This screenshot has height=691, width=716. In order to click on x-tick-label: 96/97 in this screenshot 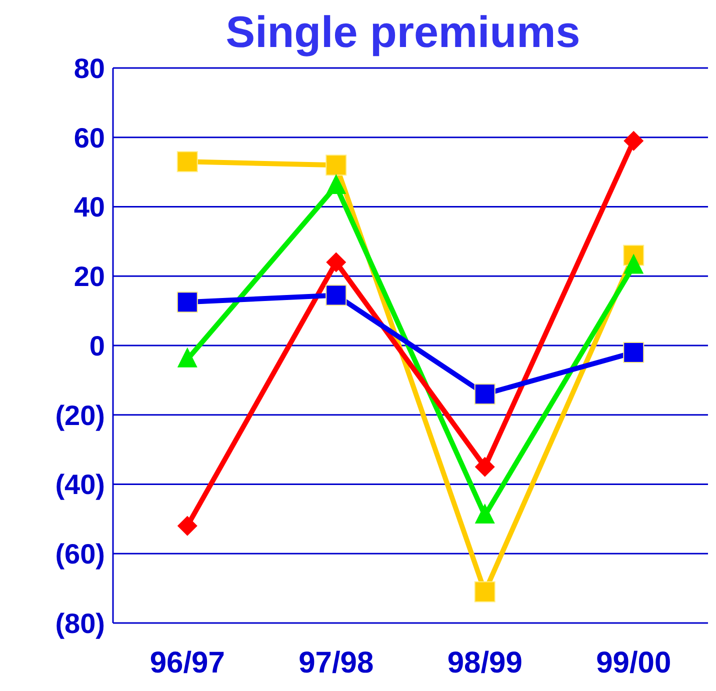, I will do `click(187, 663)`.